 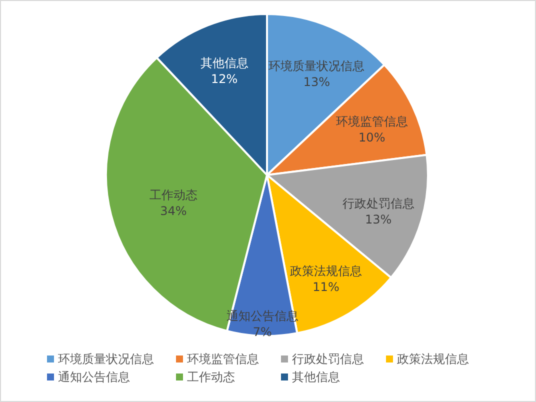 I want to click on slice-label: 环境监管信息, so click(x=372, y=121).